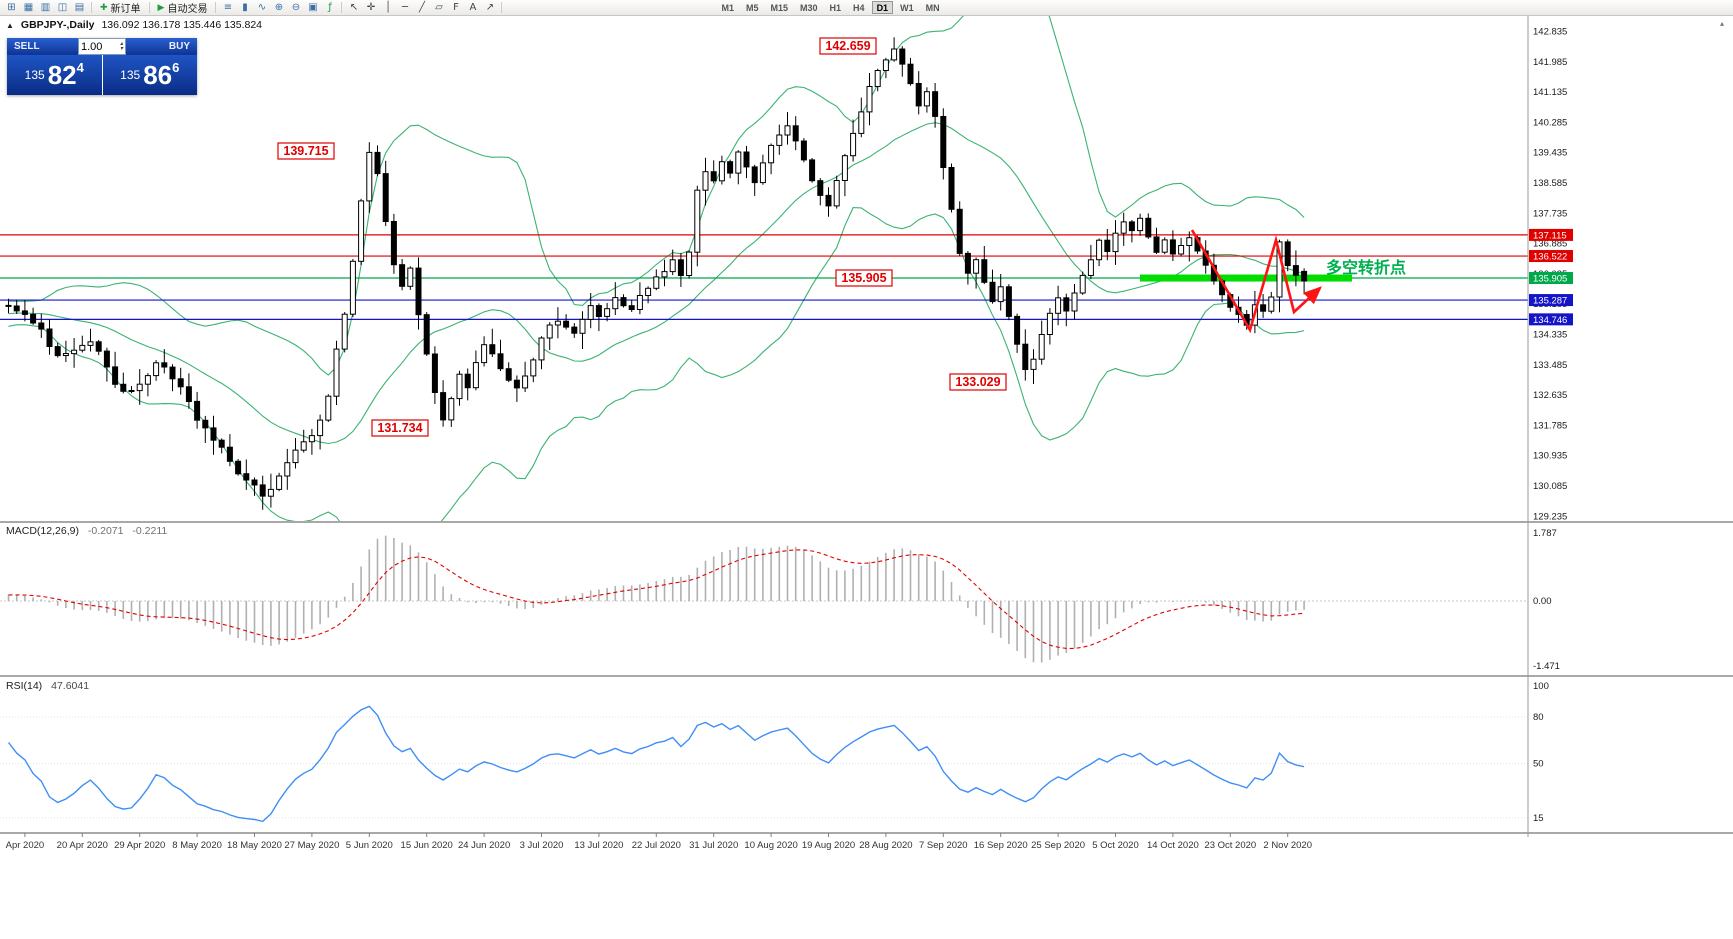 This screenshot has height=939, width=1733. What do you see at coordinates (262, 7) in the screenshot?
I see `line-chart-icon: ∿` at bounding box center [262, 7].